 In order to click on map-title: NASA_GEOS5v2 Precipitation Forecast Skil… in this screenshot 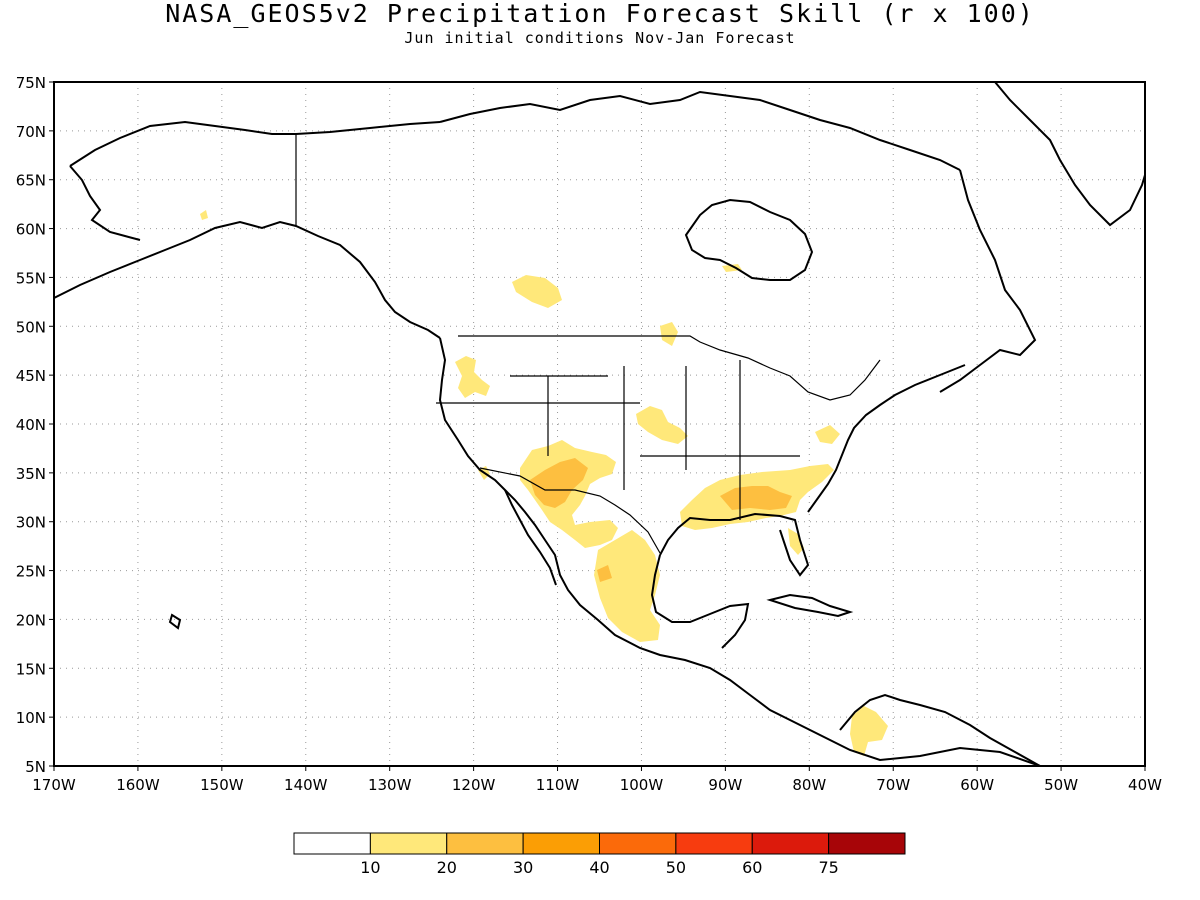, I will do `click(600, 14)`.